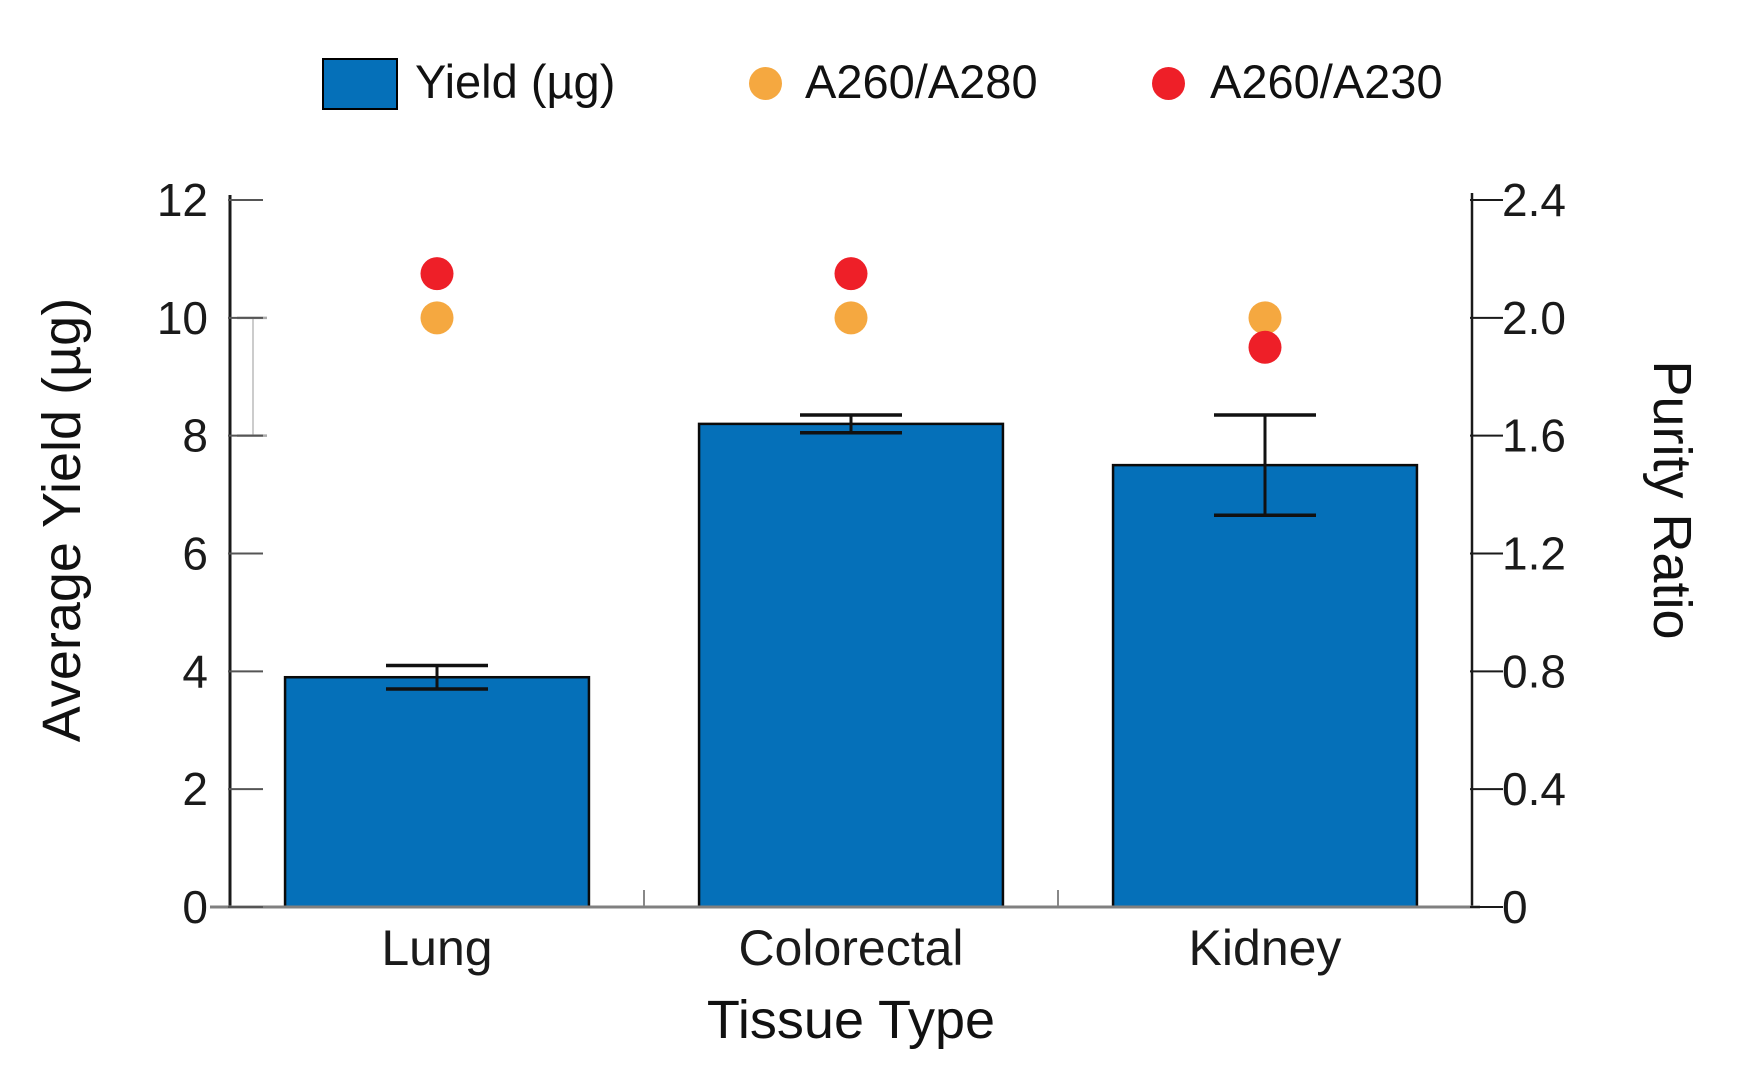 The image size is (1741, 1081). I want to click on right-tick-label: 1.6, so click(1534, 436).